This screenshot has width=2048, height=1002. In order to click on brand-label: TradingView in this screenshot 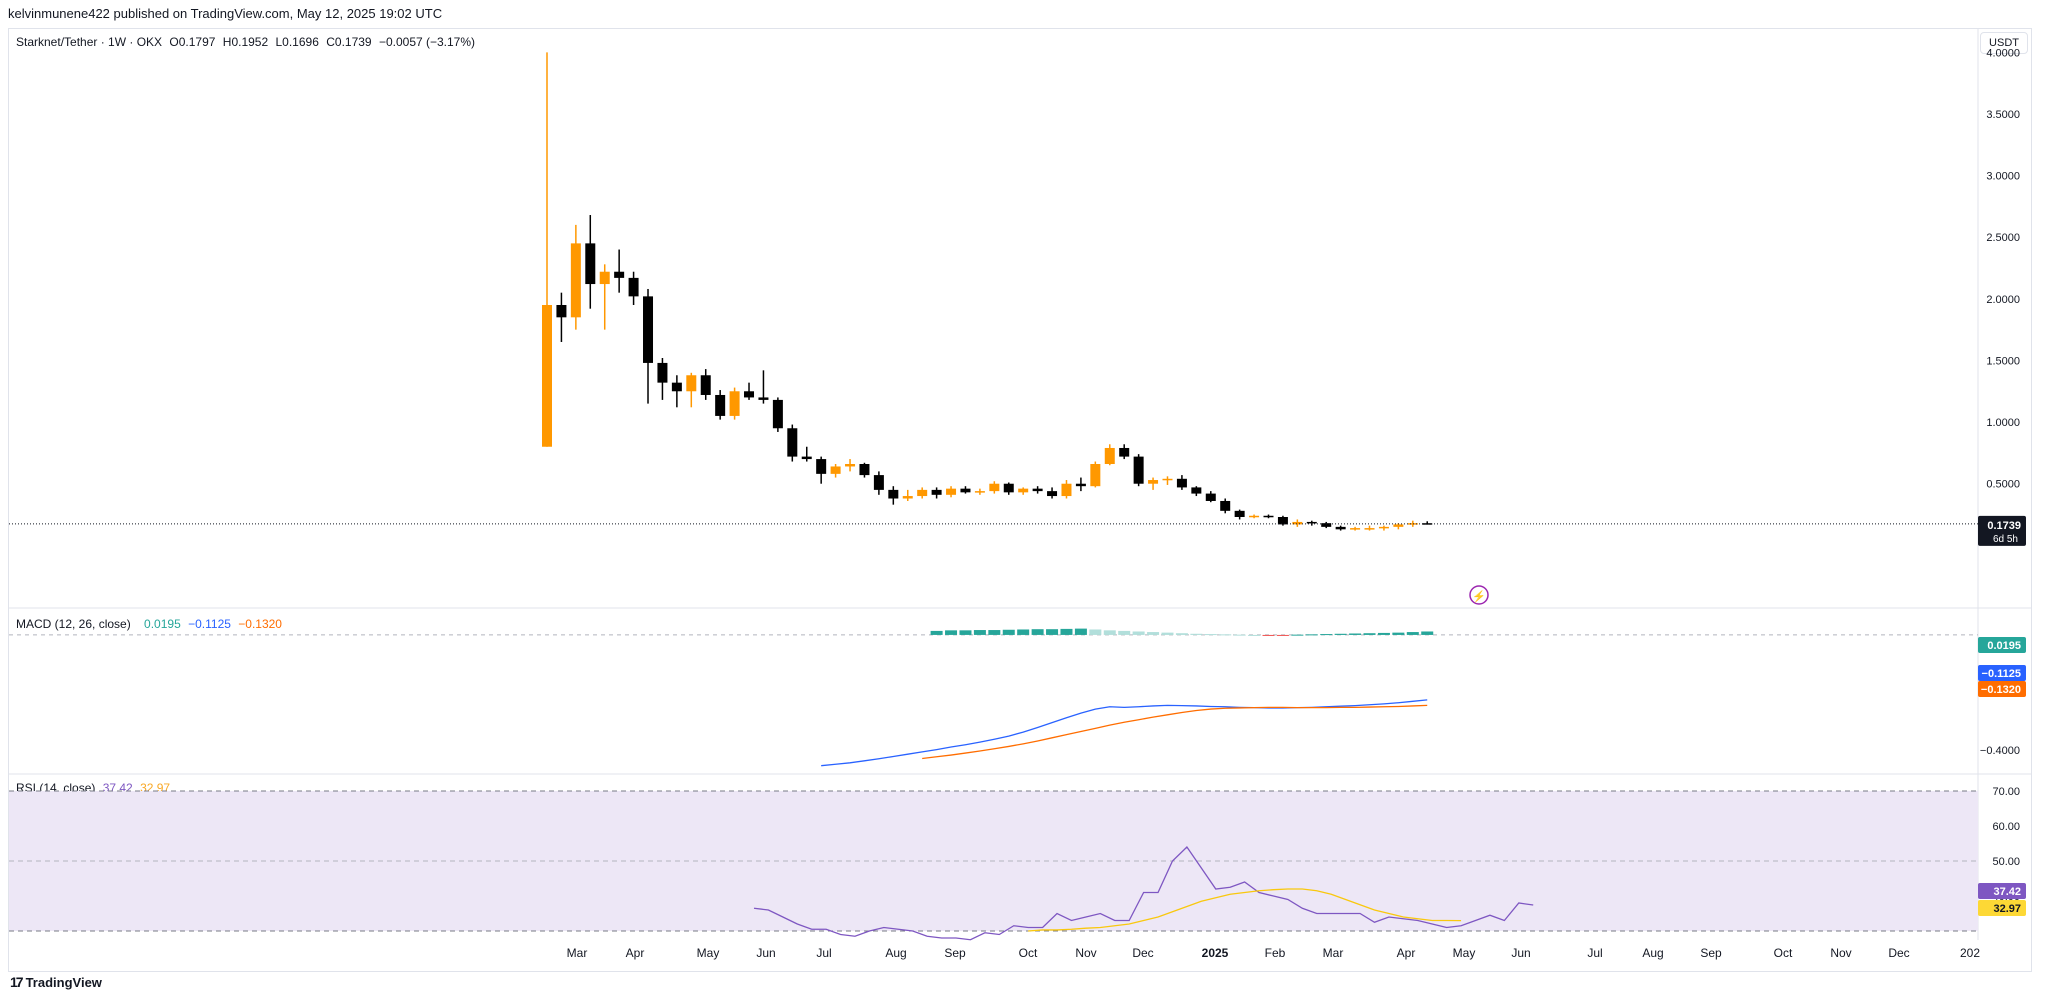, I will do `click(63, 982)`.